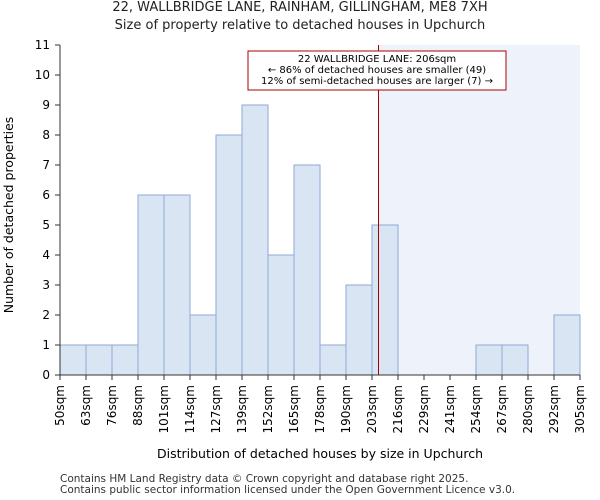 This screenshot has width=600, height=500. Describe the element at coordinates (242, 409) in the screenshot. I see `x-tick-label: 139sqm` at that location.